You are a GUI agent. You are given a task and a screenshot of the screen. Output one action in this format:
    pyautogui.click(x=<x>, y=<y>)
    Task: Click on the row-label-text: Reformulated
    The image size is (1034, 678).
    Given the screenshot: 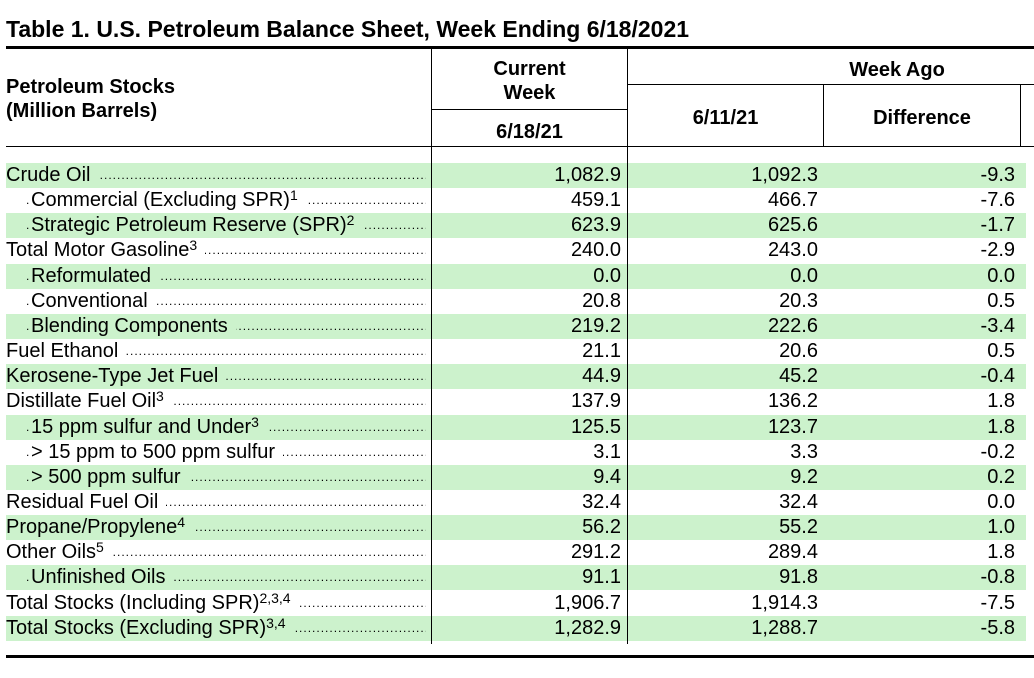 What is the action you would take?
    pyautogui.click(x=91, y=275)
    